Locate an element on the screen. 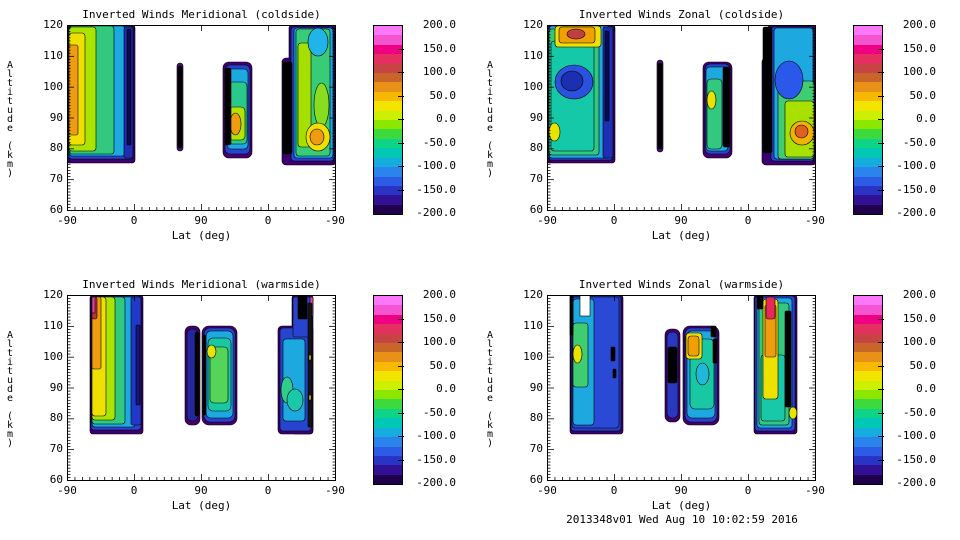 This screenshot has height=540, width=960. y-tick-label: 120 is located at coordinates (533, 24).